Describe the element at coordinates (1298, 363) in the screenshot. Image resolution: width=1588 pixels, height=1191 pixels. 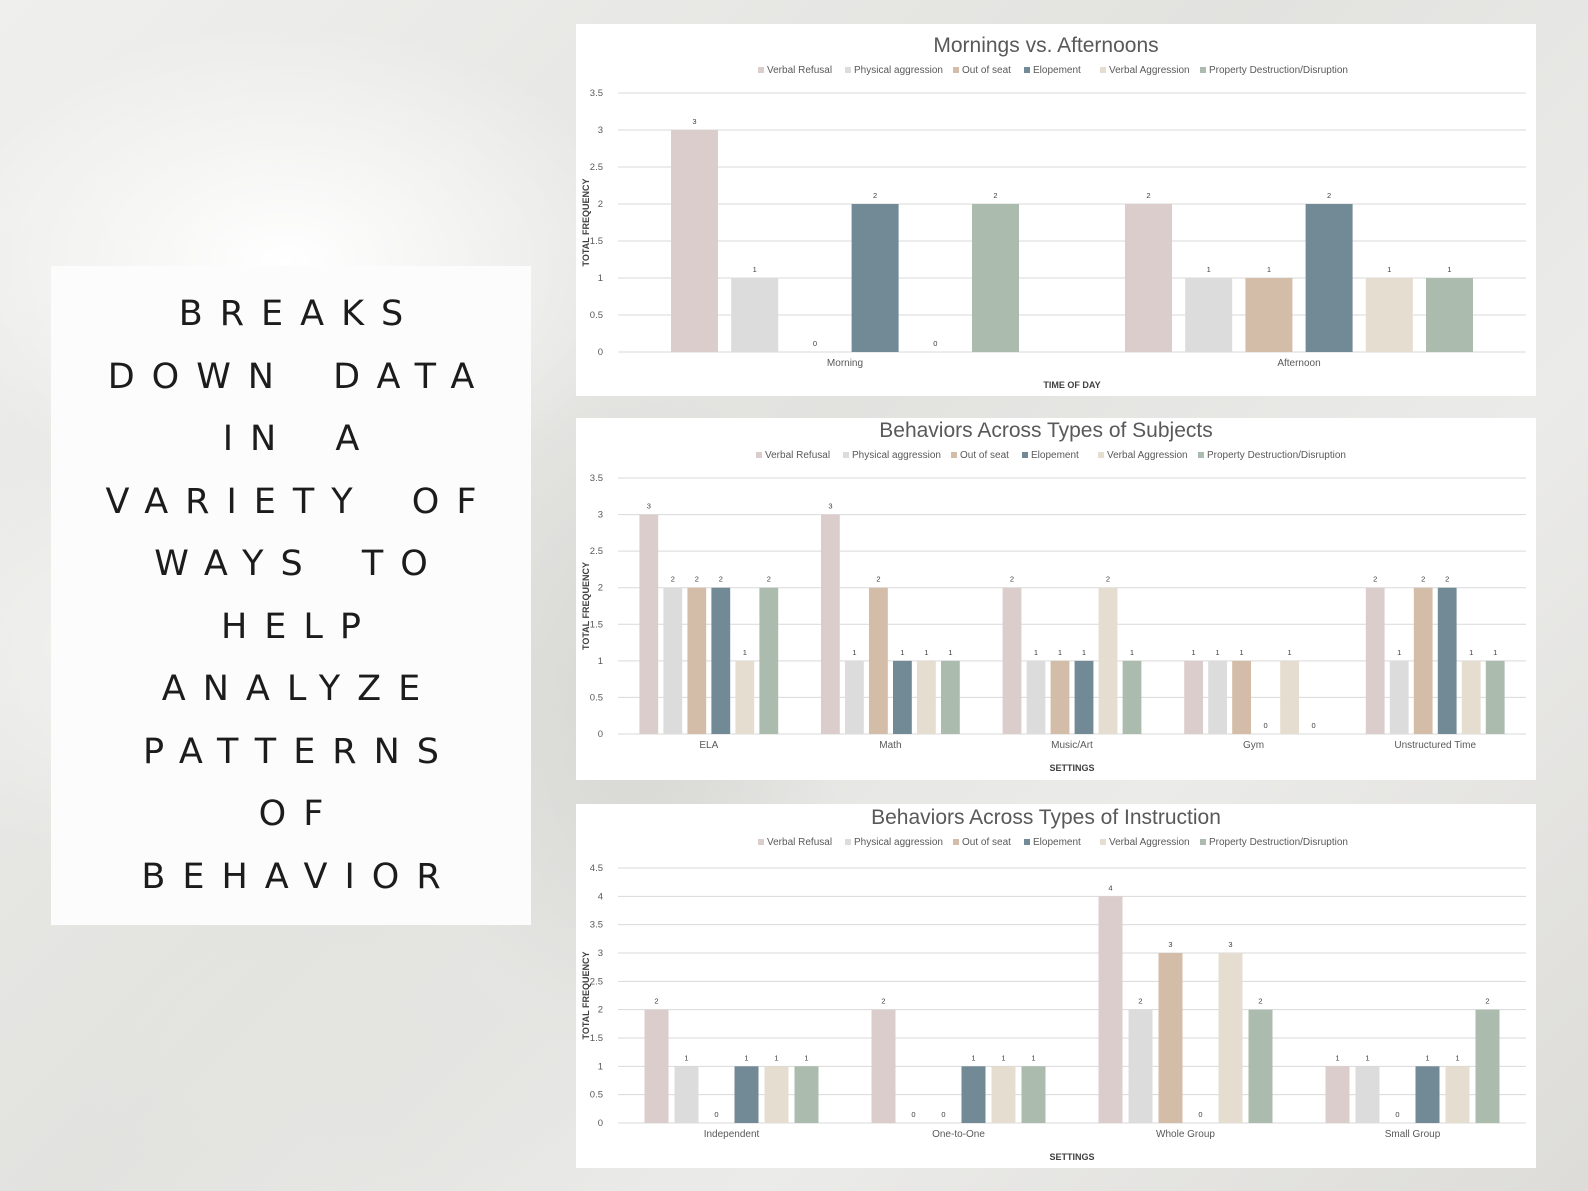
I see `category-label: Afternoon` at that location.